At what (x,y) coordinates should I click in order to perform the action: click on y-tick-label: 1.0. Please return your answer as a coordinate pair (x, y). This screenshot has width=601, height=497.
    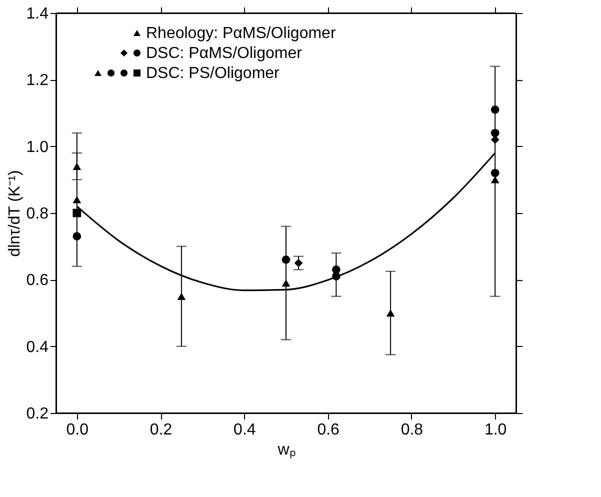
    Looking at the image, I should click on (37, 147).